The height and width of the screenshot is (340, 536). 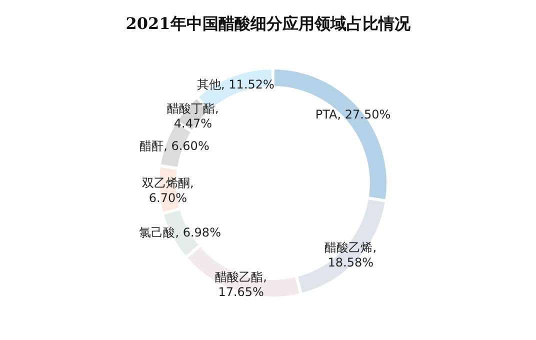 I want to click on slice-label: 其他, 11.52%, so click(x=235, y=85).